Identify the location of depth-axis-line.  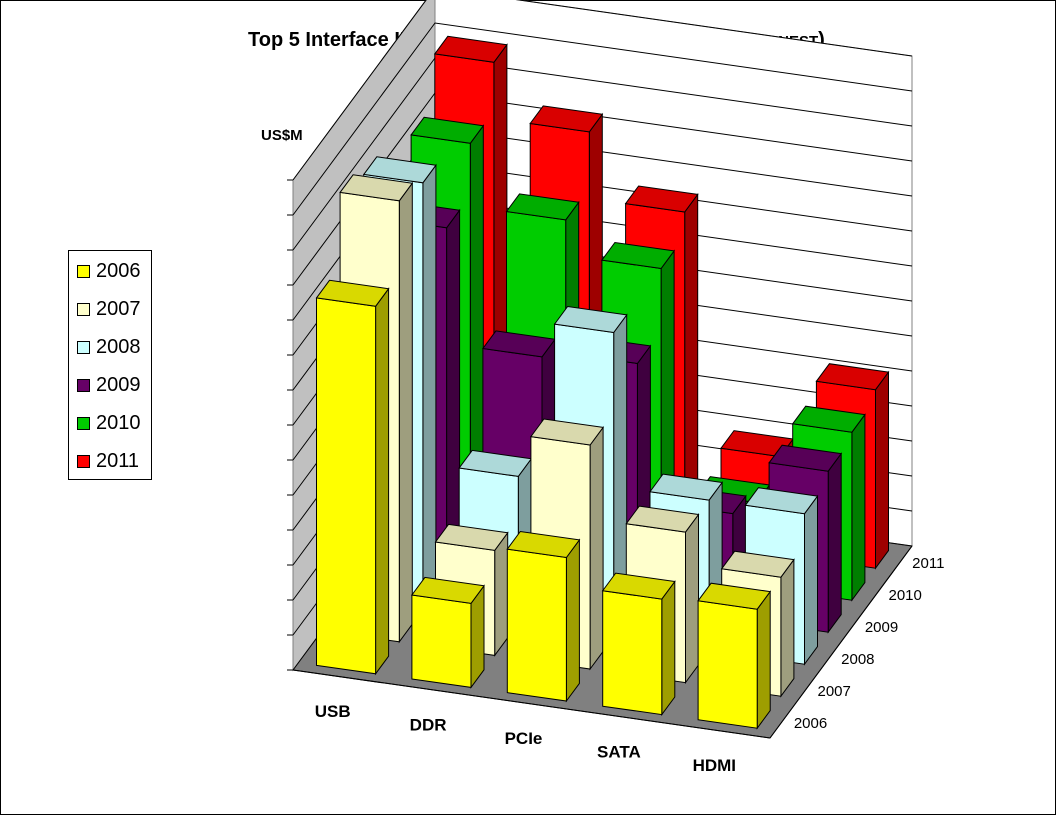
(841, 642).